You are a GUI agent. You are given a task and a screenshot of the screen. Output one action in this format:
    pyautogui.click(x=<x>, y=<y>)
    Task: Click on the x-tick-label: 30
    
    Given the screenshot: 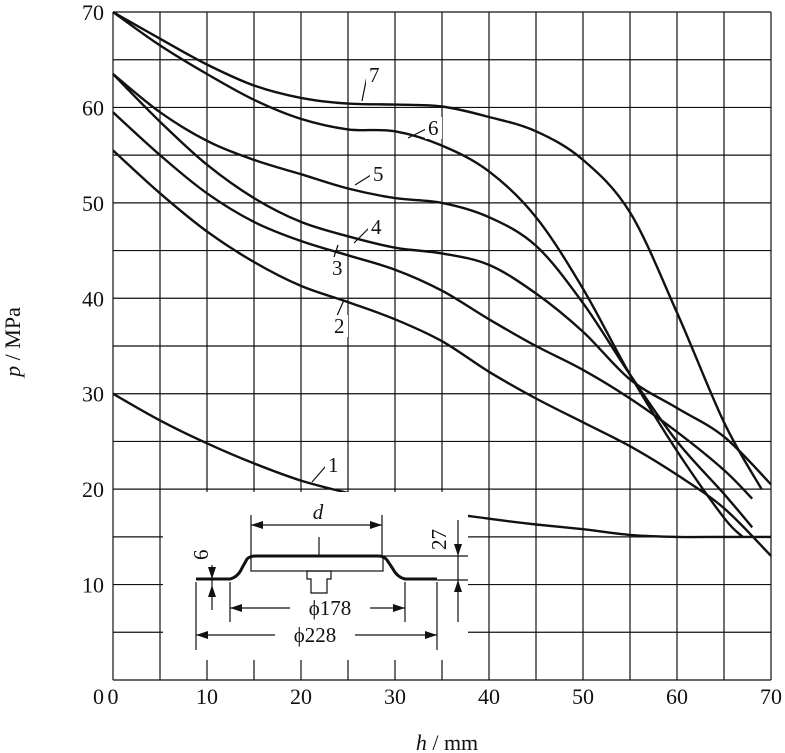 What is the action you would take?
    pyautogui.click(x=395, y=696)
    